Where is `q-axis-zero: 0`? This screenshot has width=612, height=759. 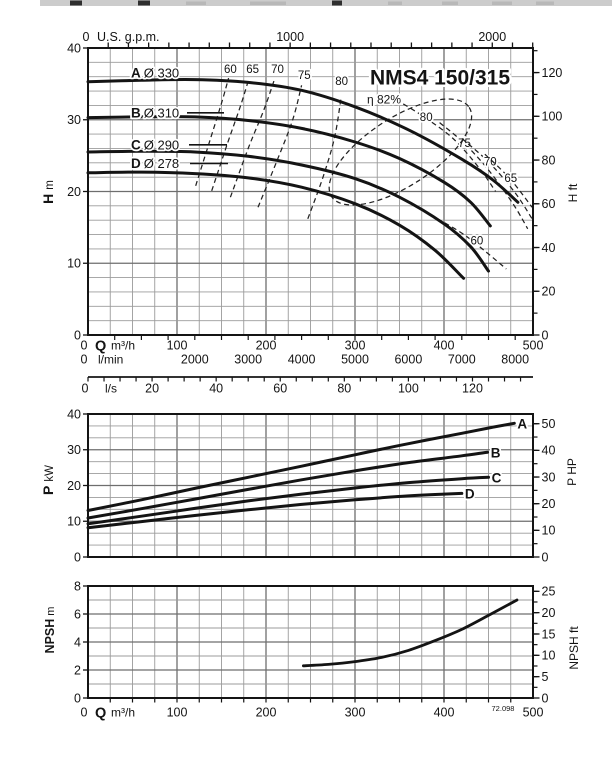 q-axis-zero: 0 is located at coordinates (84, 346).